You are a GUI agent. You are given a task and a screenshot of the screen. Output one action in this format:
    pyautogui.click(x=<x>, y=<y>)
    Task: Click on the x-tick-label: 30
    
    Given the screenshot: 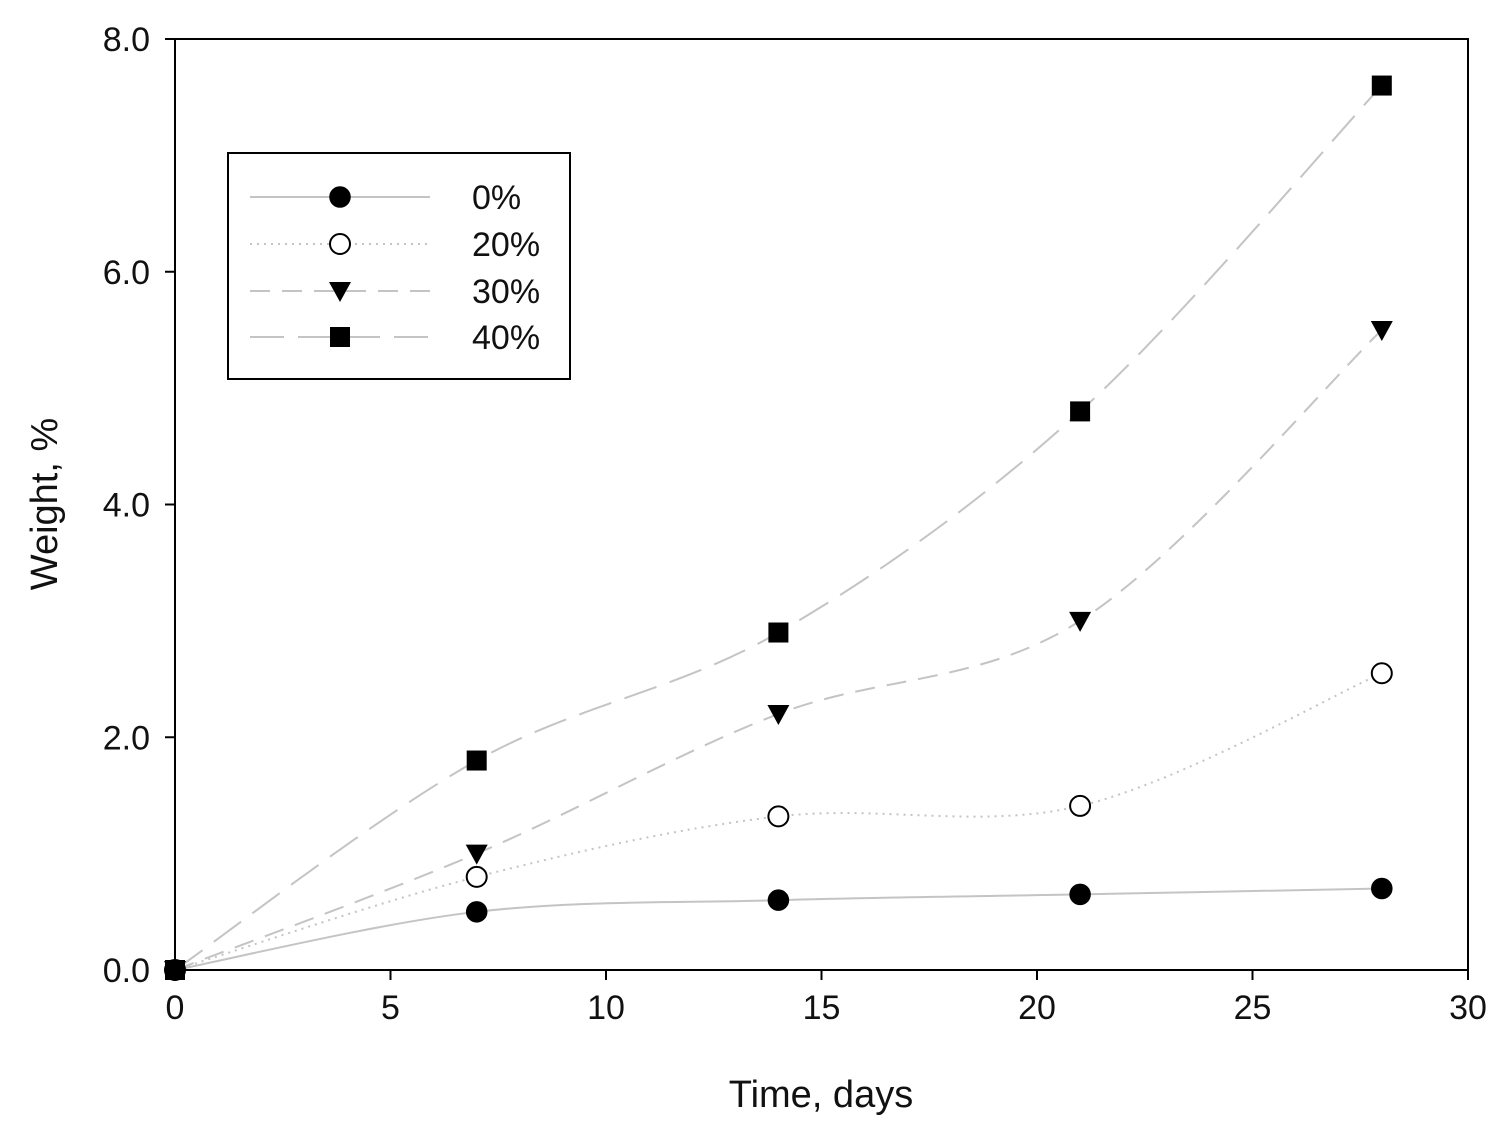 What is the action you would take?
    pyautogui.click(x=1468, y=1008)
    